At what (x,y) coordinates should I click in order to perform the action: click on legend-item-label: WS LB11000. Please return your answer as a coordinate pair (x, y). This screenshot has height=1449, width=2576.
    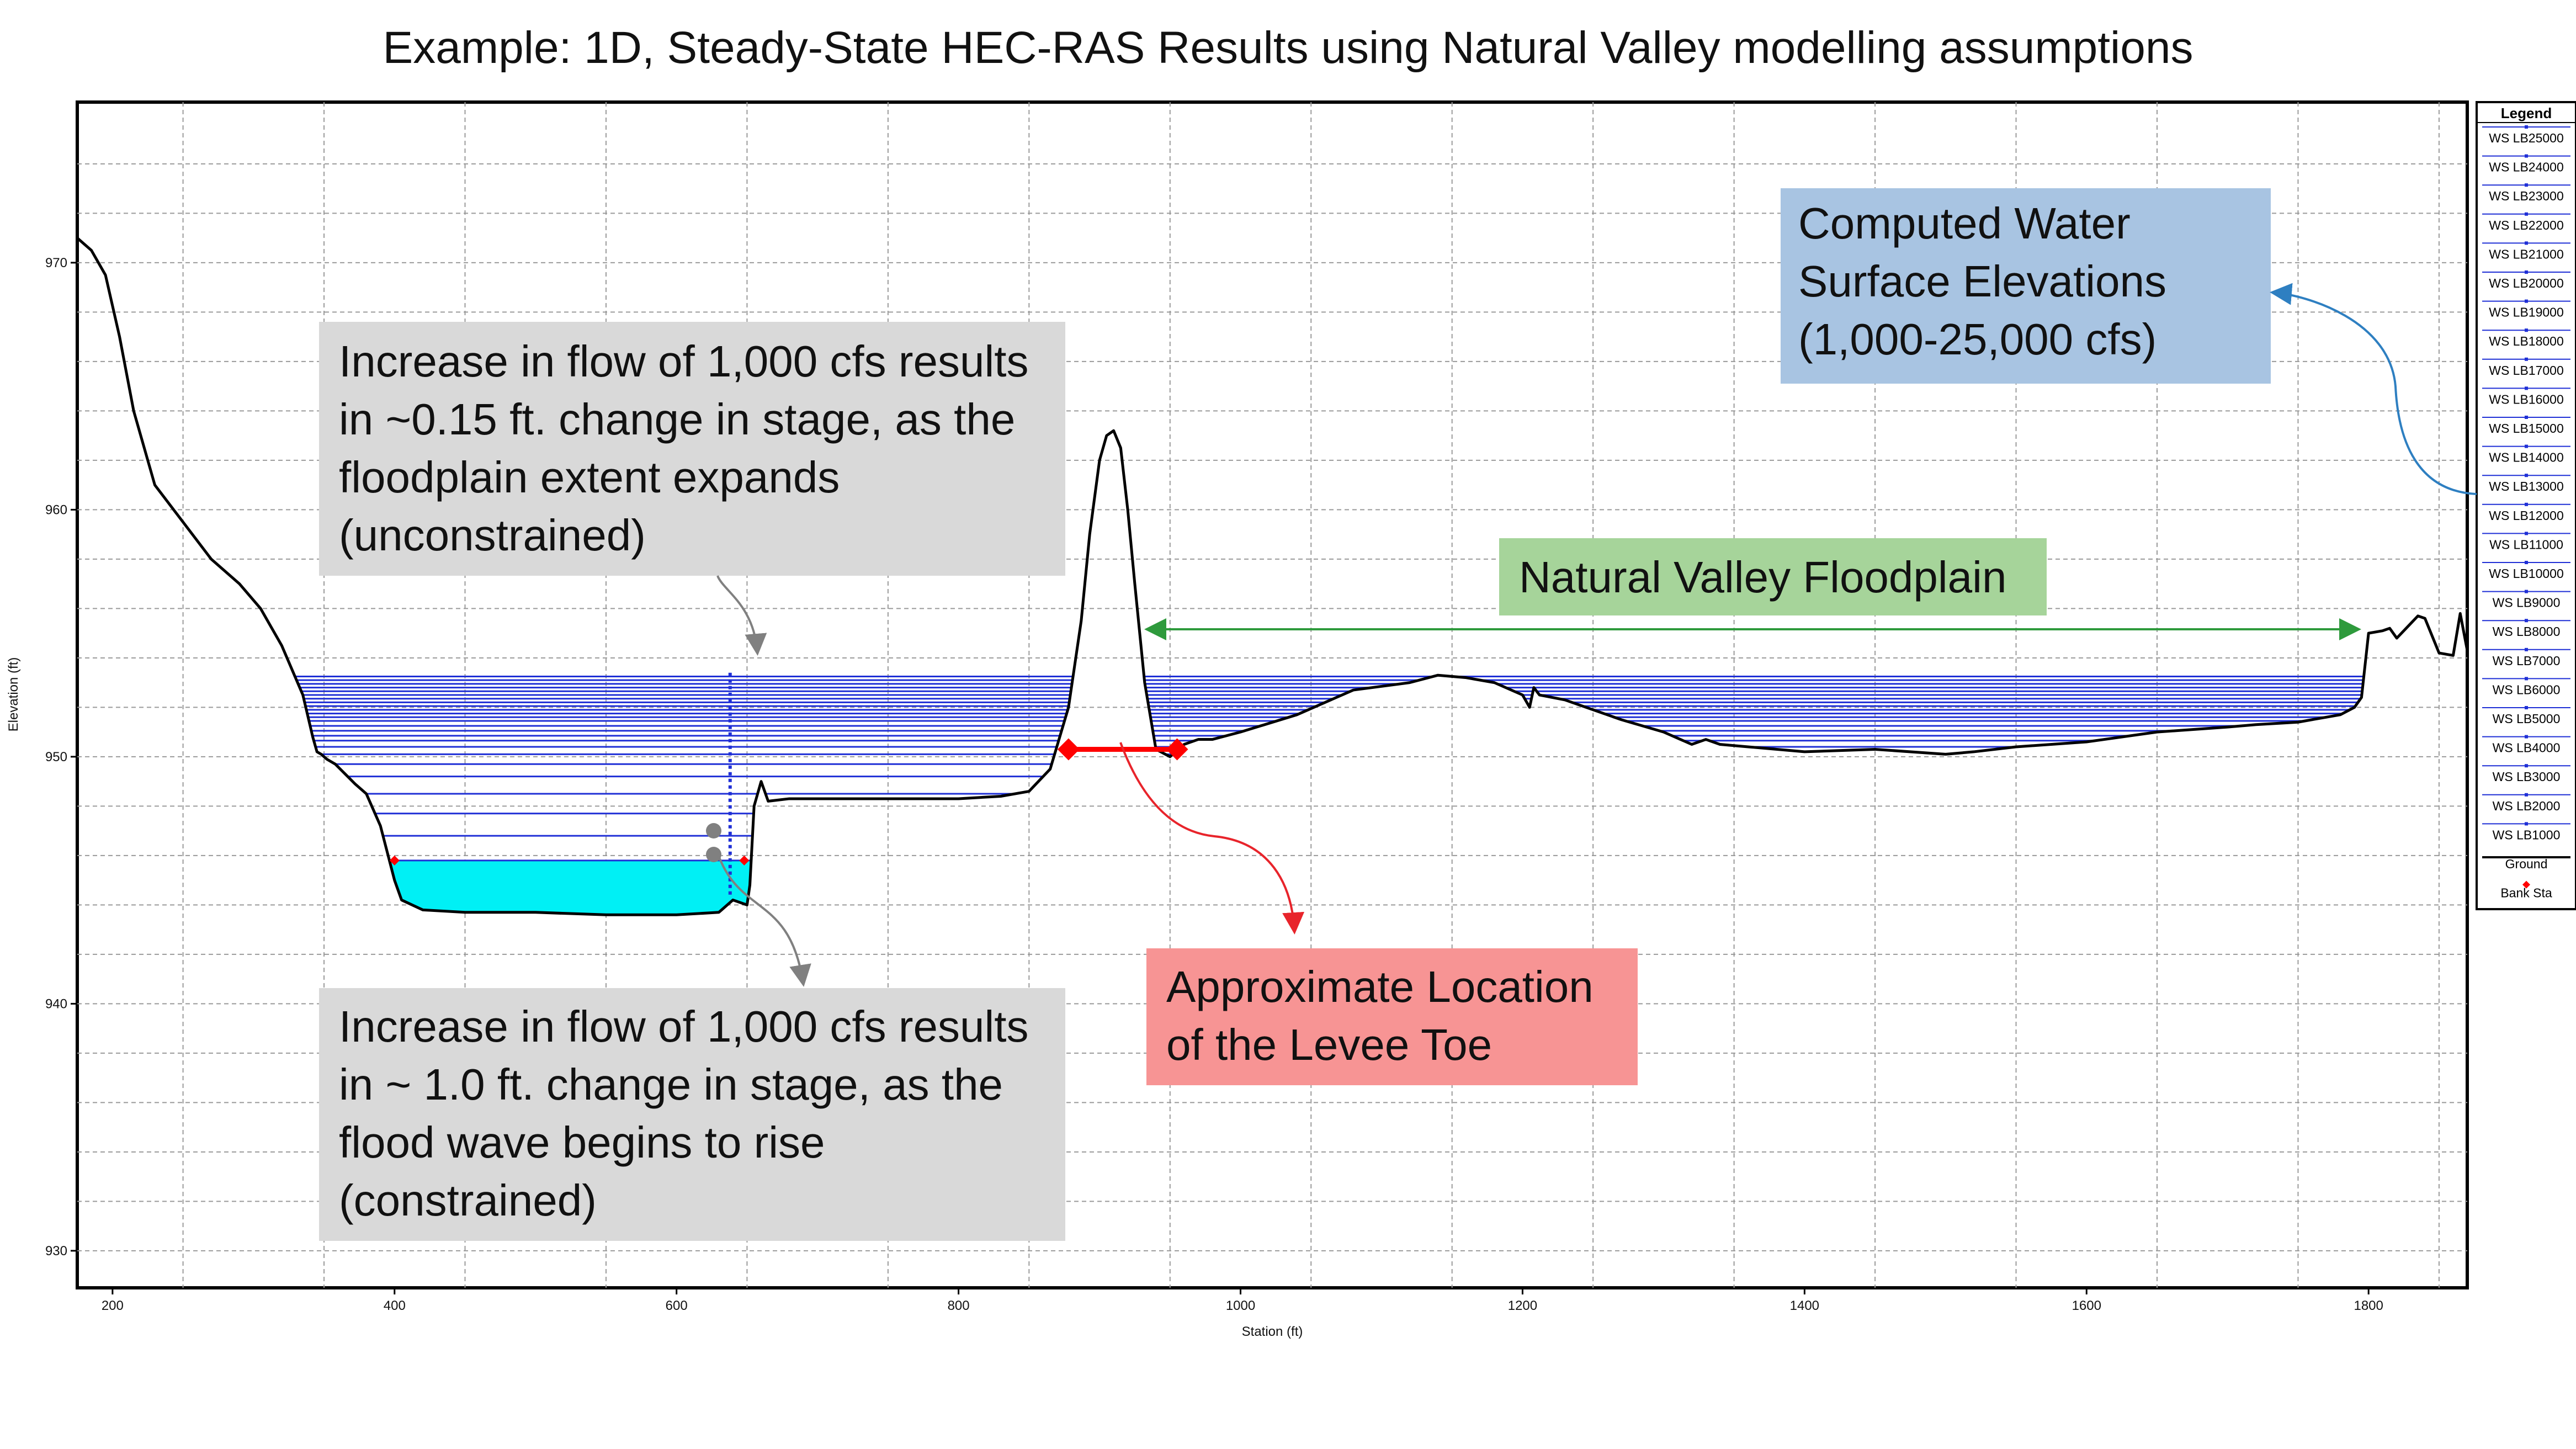
    Looking at the image, I should click on (2526, 544).